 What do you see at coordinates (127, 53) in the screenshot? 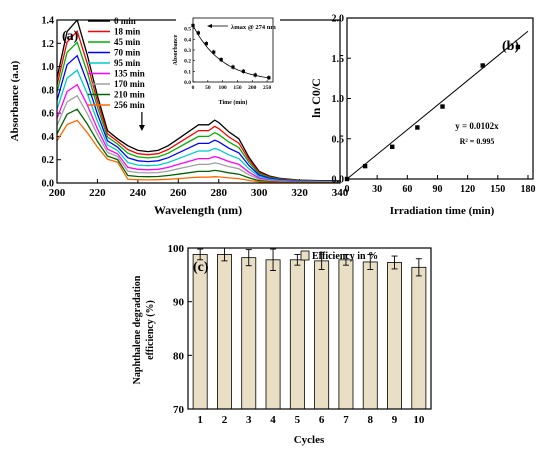
I see `panel-a-legend-label: 70 min` at bounding box center [127, 53].